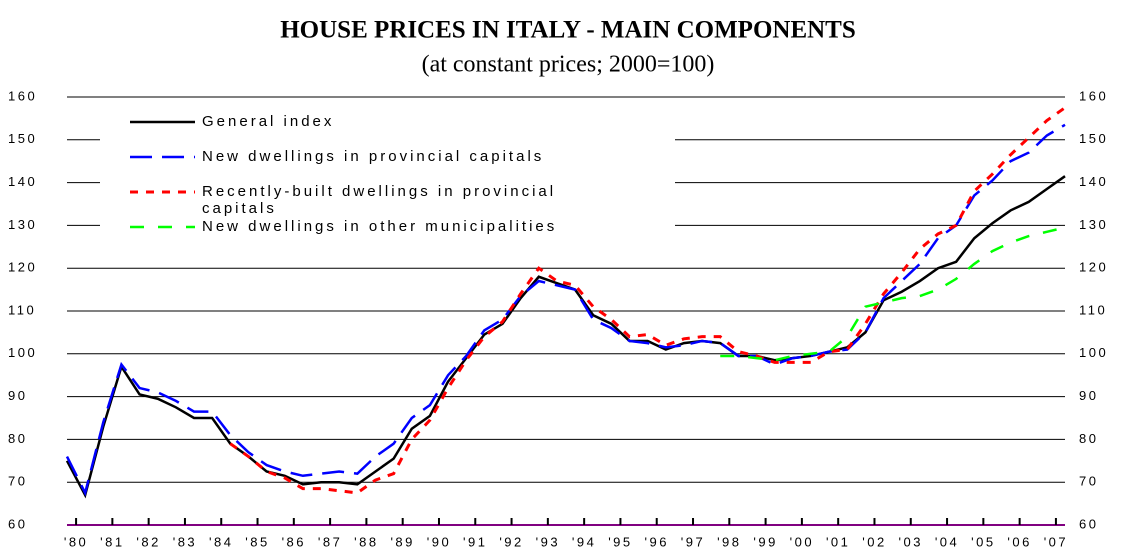  I want to click on x-tick-label: '95, so click(620, 541).